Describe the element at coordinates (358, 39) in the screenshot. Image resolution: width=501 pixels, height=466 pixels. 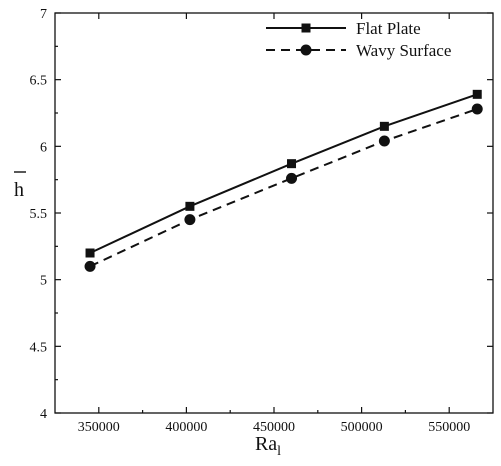
I see `legend: Flat Plate Wavy Surface` at that location.